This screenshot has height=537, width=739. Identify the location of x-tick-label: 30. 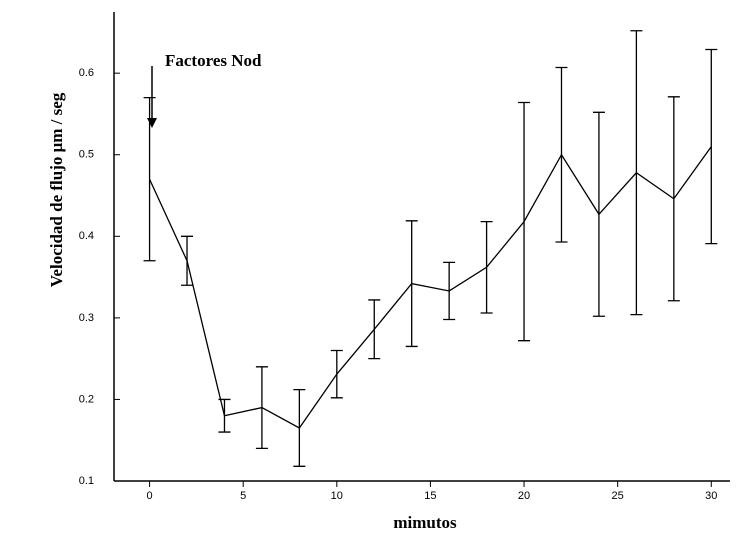
(711, 496).